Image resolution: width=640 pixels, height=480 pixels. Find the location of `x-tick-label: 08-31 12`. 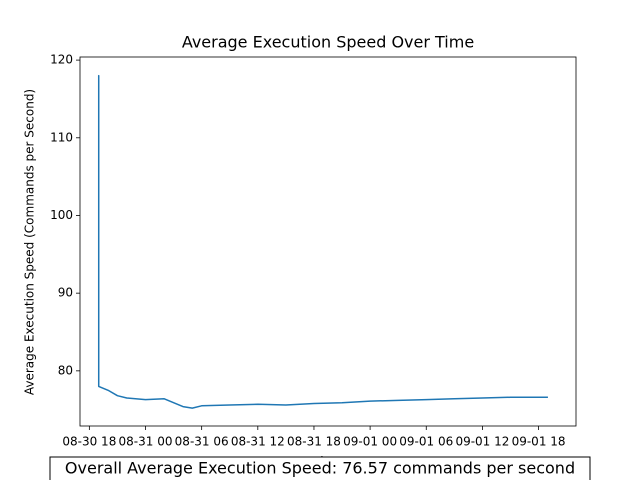

x-tick-label: 08-31 12 is located at coordinates (258, 442).